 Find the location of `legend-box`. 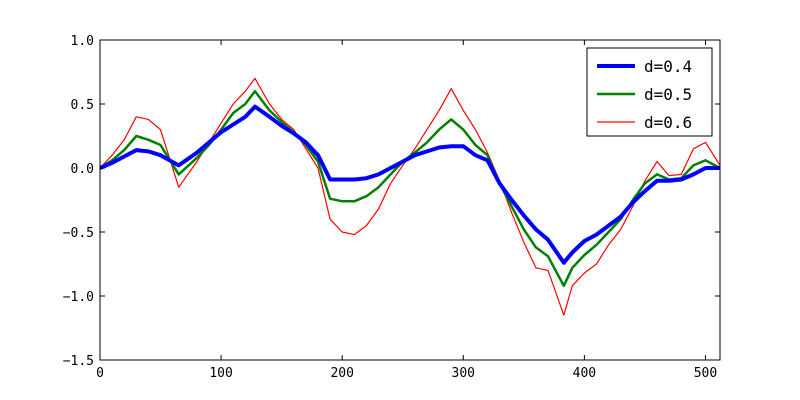

legend-box is located at coordinates (649, 92).